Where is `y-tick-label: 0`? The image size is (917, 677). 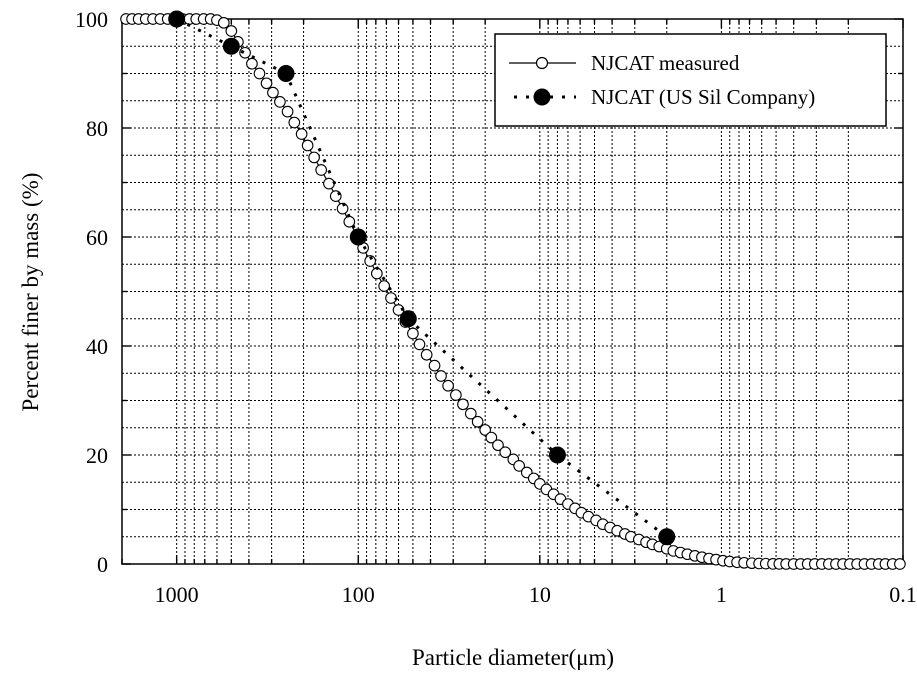
y-tick-label: 0 is located at coordinates (102, 564).